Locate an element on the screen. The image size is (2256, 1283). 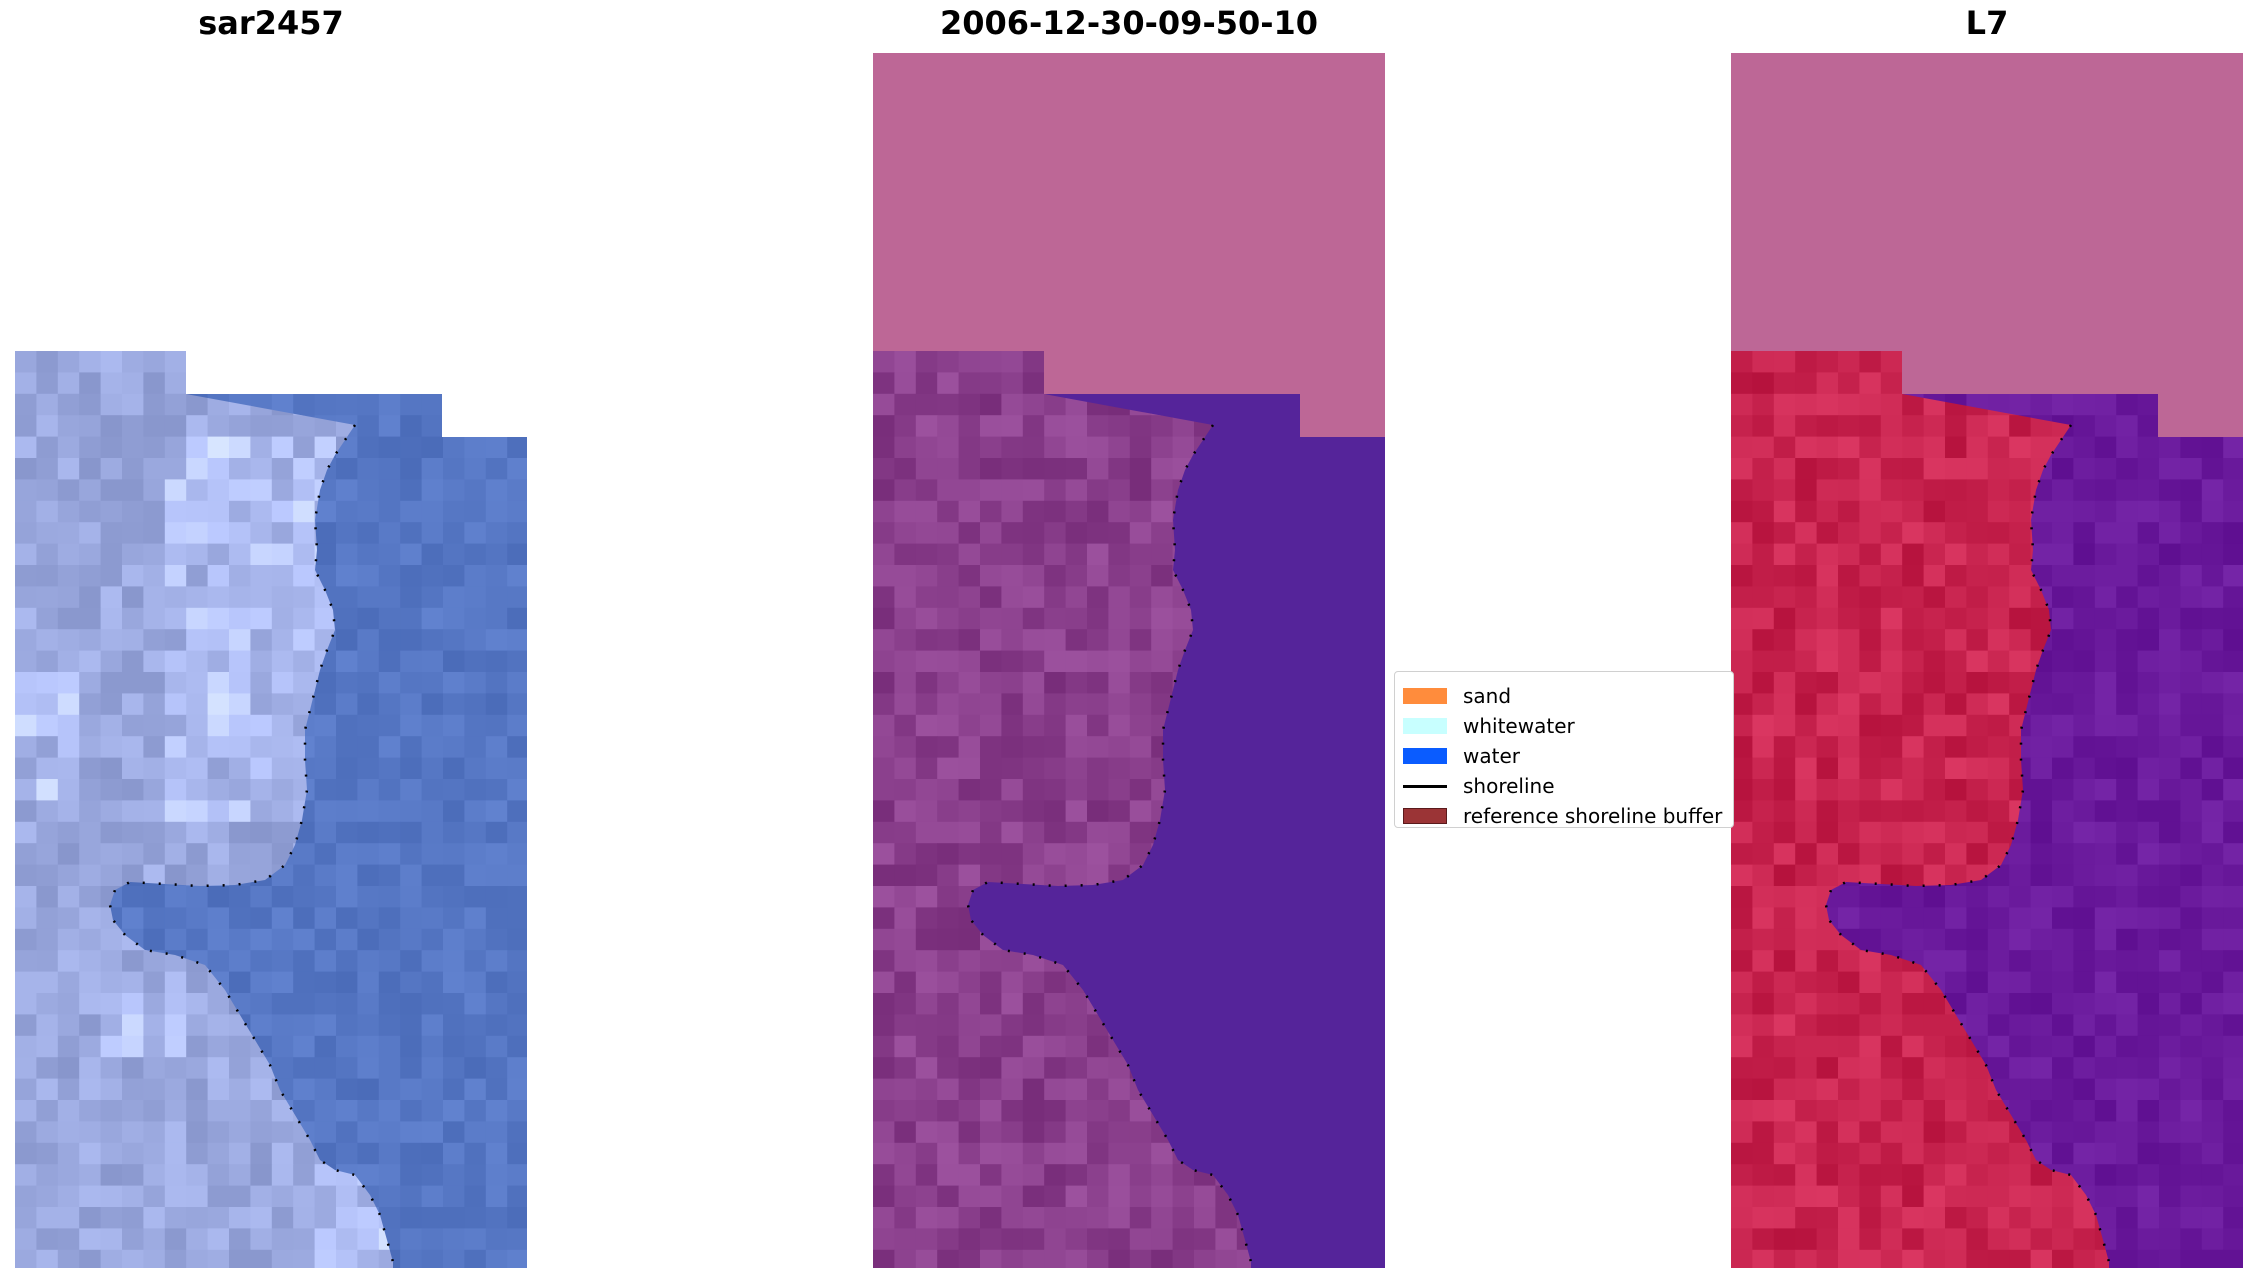
legend-label: water is located at coordinates (1491, 756).